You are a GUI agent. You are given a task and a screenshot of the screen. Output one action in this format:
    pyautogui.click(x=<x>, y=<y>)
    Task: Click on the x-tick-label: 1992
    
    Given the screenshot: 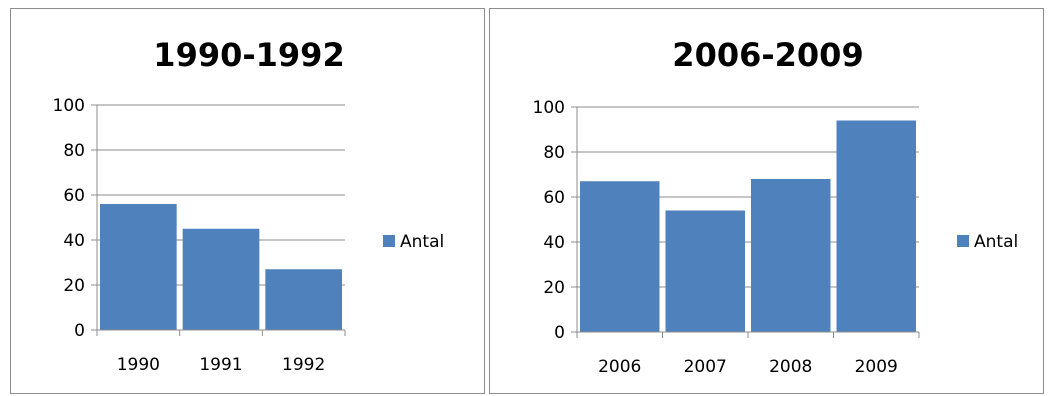 What is the action you would take?
    pyautogui.click(x=303, y=365)
    